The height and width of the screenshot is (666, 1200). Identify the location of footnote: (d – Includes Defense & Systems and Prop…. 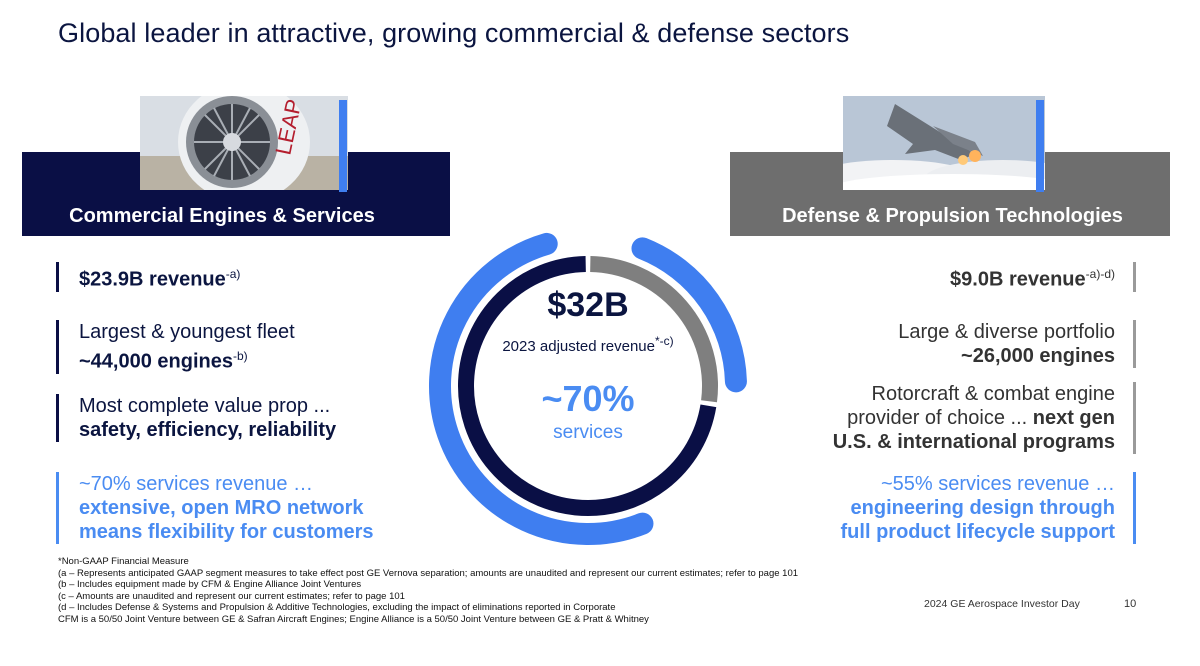
(337, 608).